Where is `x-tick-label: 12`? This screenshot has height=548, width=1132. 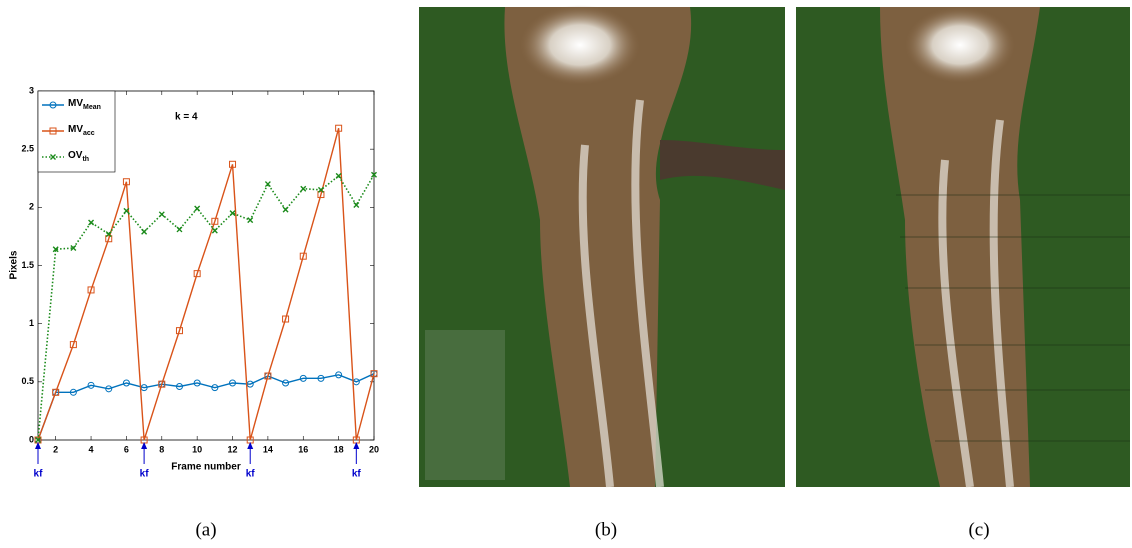
x-tick-label: 12 is located at coordinates (233, 449).